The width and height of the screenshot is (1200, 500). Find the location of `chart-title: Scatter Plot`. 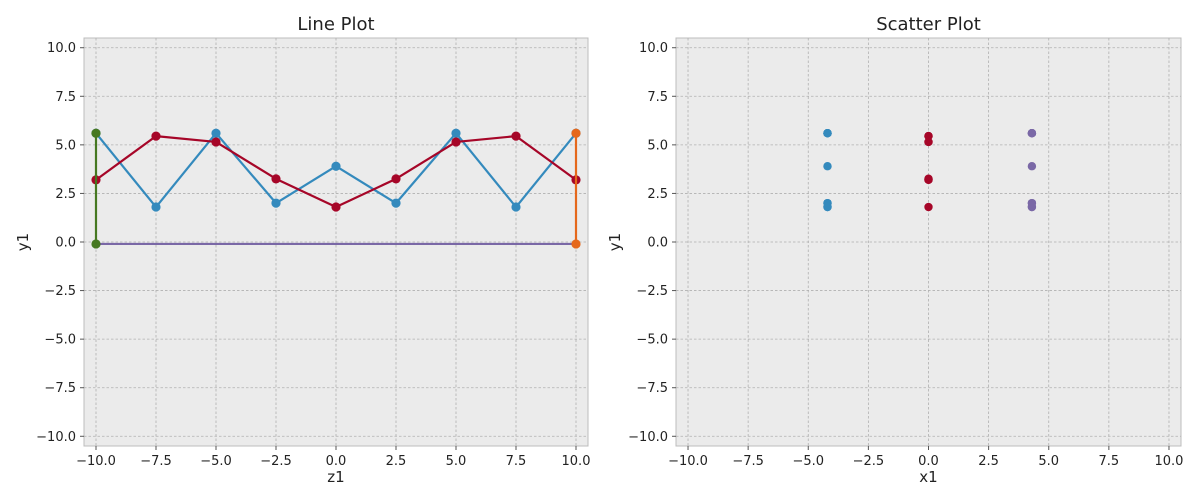

chart-title: Scatter Plot is located at coordinates (928, 24).